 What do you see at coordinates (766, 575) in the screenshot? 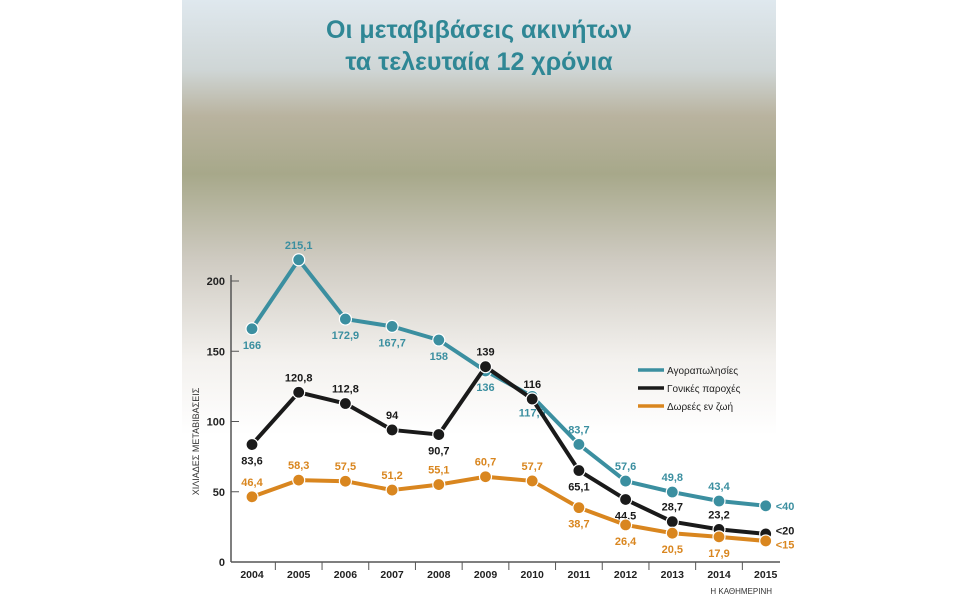
I see `x-tick-label: 2015` at bounding box center [766, 575].